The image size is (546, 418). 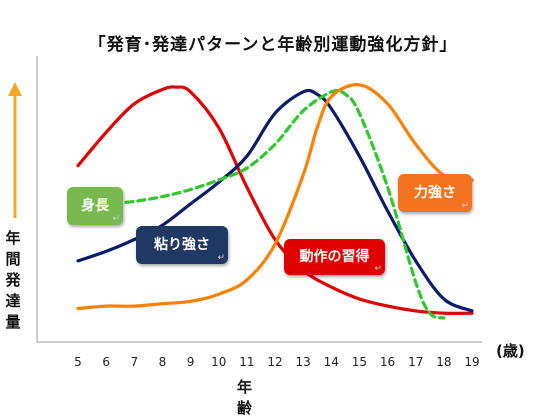 I want to click on x-tick-label: 18, so click(x=444, y=362).